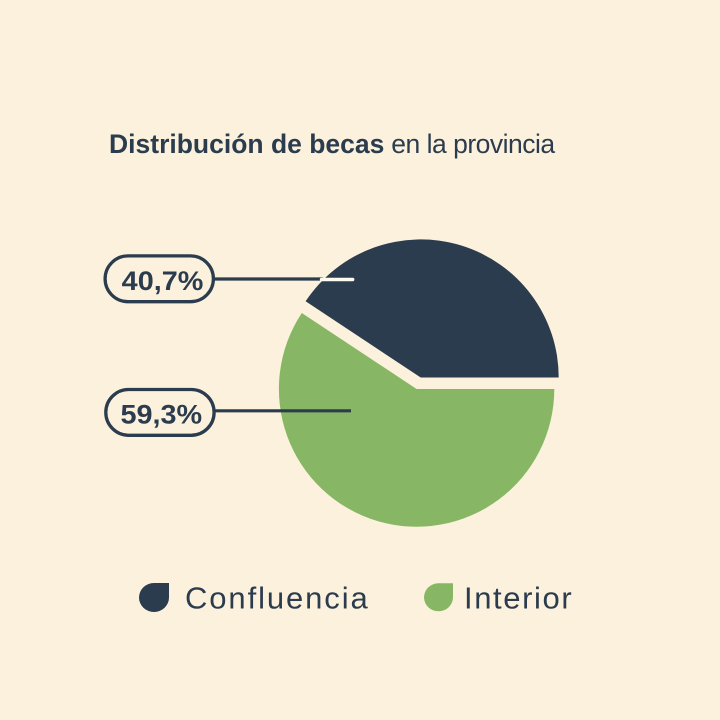 This screenshot has width=720, height=720. What do you see at coordinates (518, 598) in the screenshot?
I see `svg-text: Interior` at bounding box center [518, 598].